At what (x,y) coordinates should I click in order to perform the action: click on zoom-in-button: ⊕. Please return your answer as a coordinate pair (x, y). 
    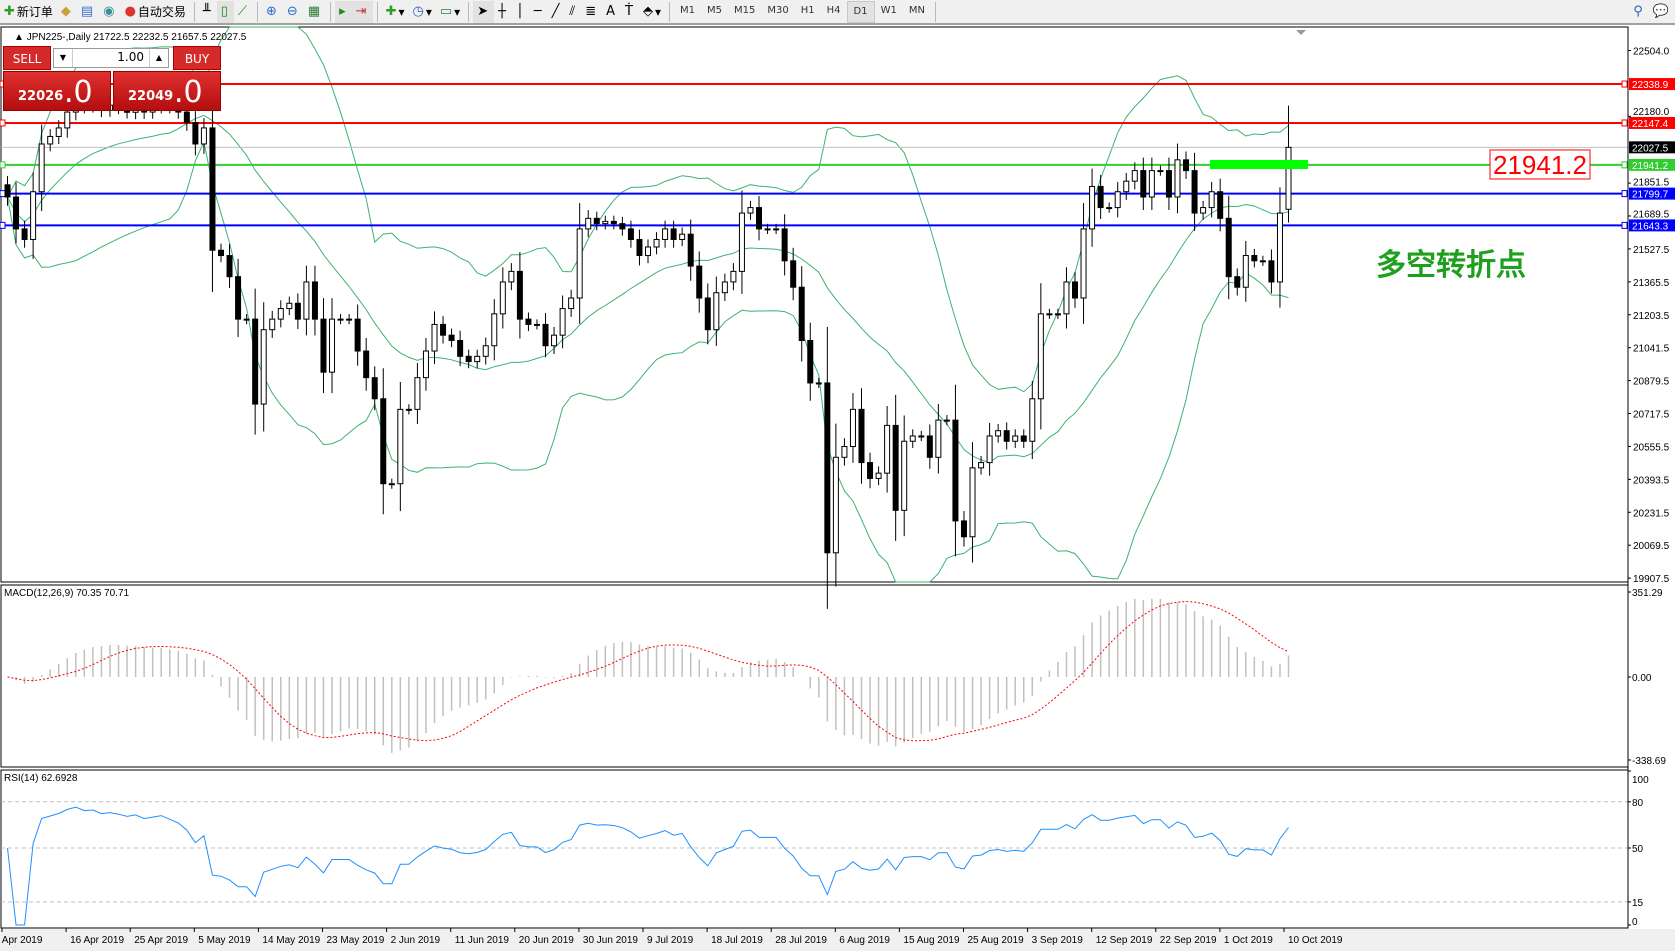
    Looking at the image, I should click on (272, 12).